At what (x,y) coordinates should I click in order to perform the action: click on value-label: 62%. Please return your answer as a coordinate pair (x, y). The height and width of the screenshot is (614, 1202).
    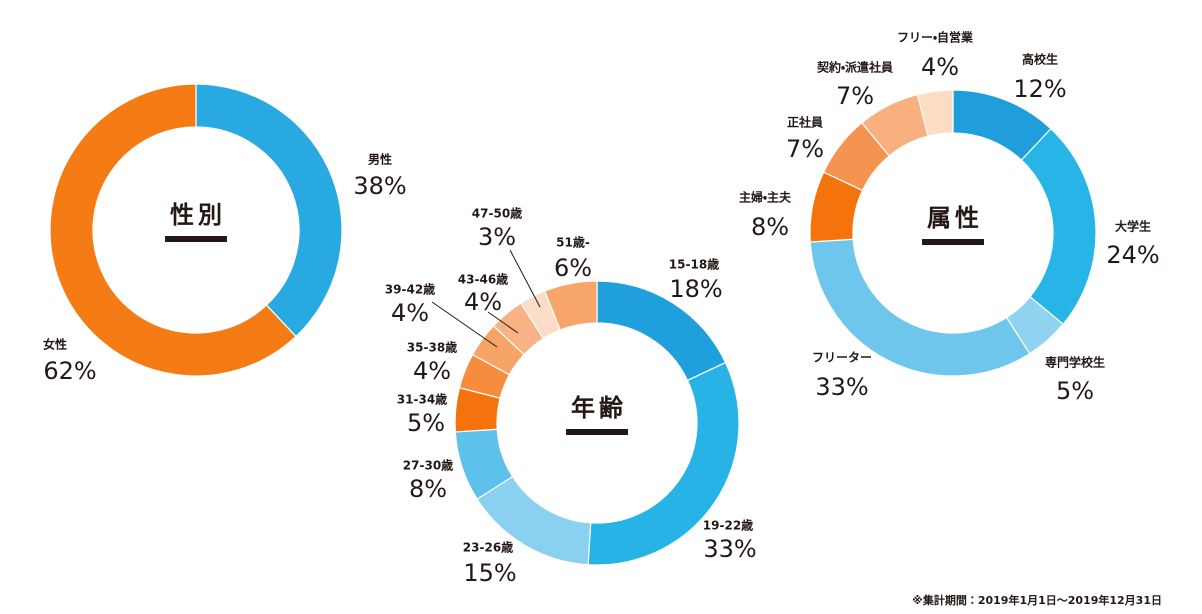
    Looking at the image, I should click on (69, 371).